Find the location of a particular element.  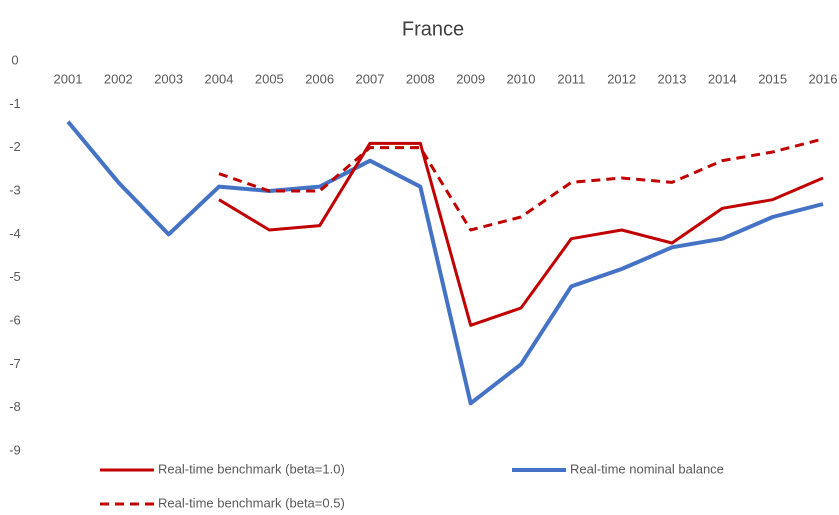

x-tick-label: 2008 is located at coordinates (420, 78).